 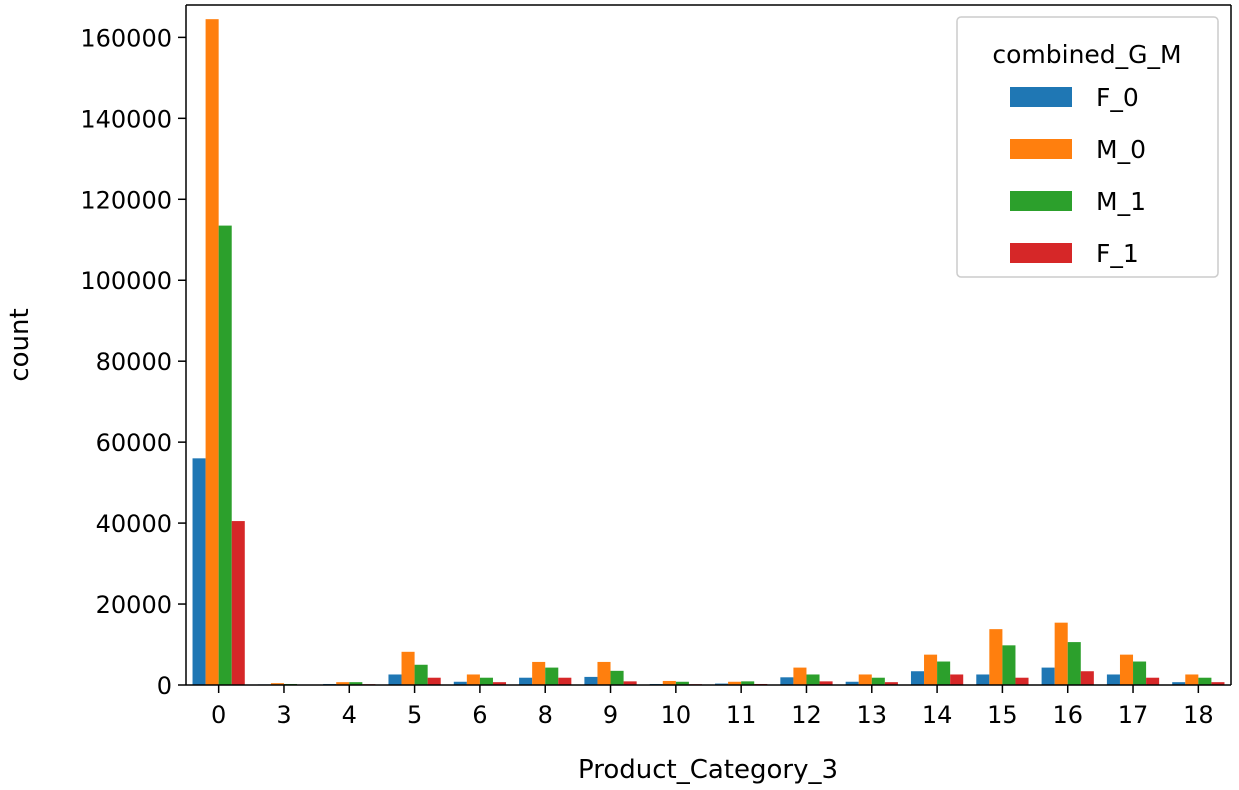 I want to click on x-tick-label: 17, so click(x=1133, y=715).